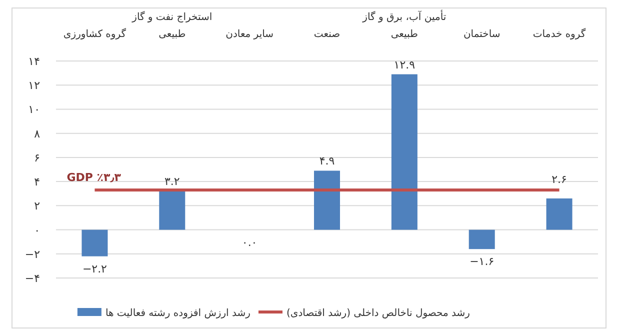  Describe the element at coordinates (178, 313) in the screenshot. I see `legend-label: رشد ارزش افزوده رشته فعالیت ها` at that location.